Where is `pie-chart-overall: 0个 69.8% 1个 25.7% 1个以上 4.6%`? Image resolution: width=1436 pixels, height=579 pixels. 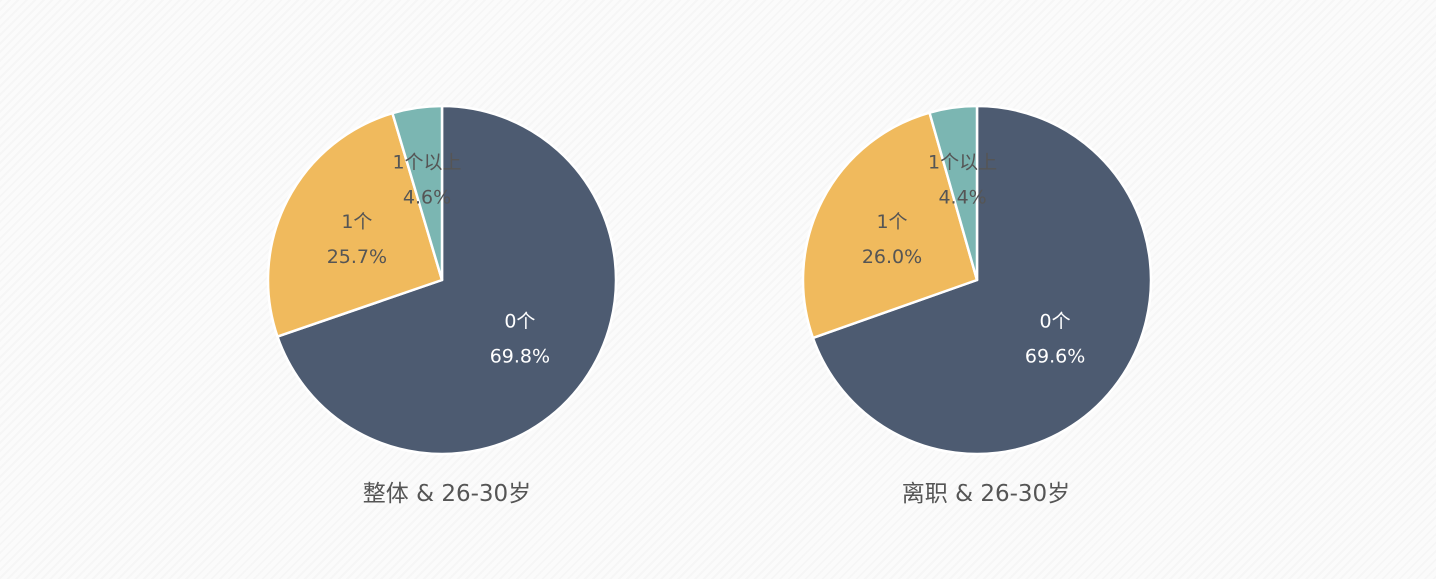
pie-chart-overall: 0个 69.8% 1个 25.7% 1个以上 4.6% is located at coordinates (442, 280).